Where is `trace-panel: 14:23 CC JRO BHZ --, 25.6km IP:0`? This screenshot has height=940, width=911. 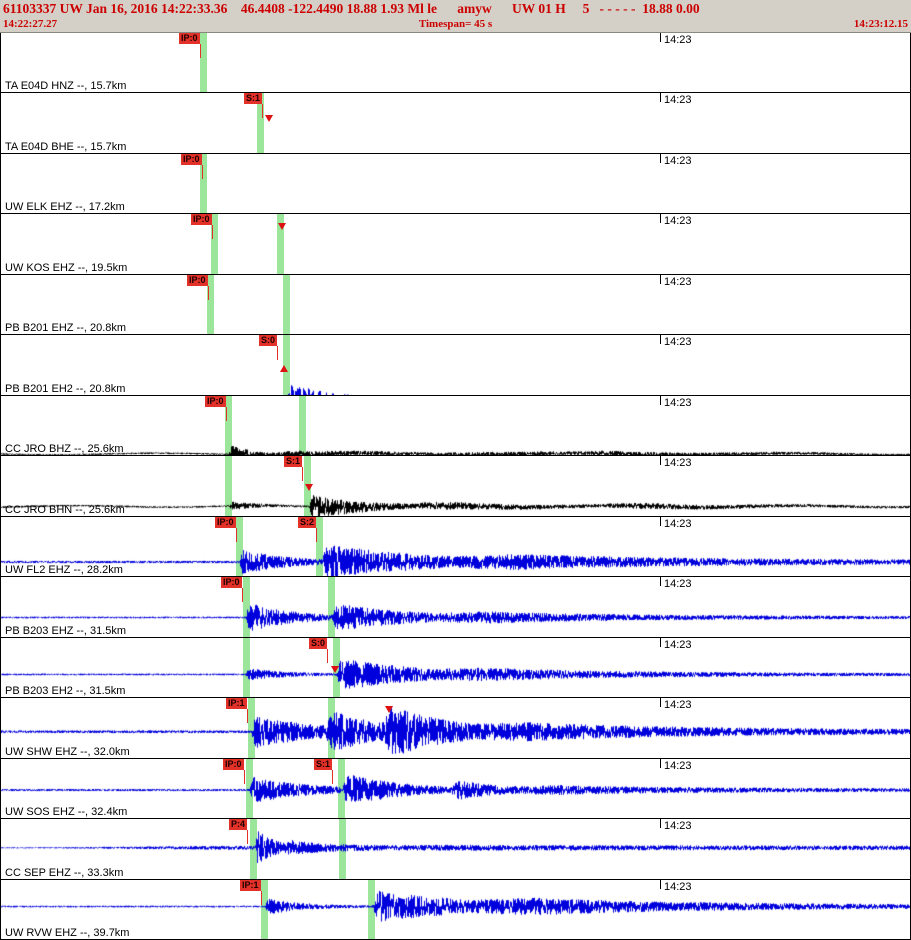 trace-panel: 14:23 CC JRO BHZ --, 25.6km IP:0 is located at coordinates (455, 426).